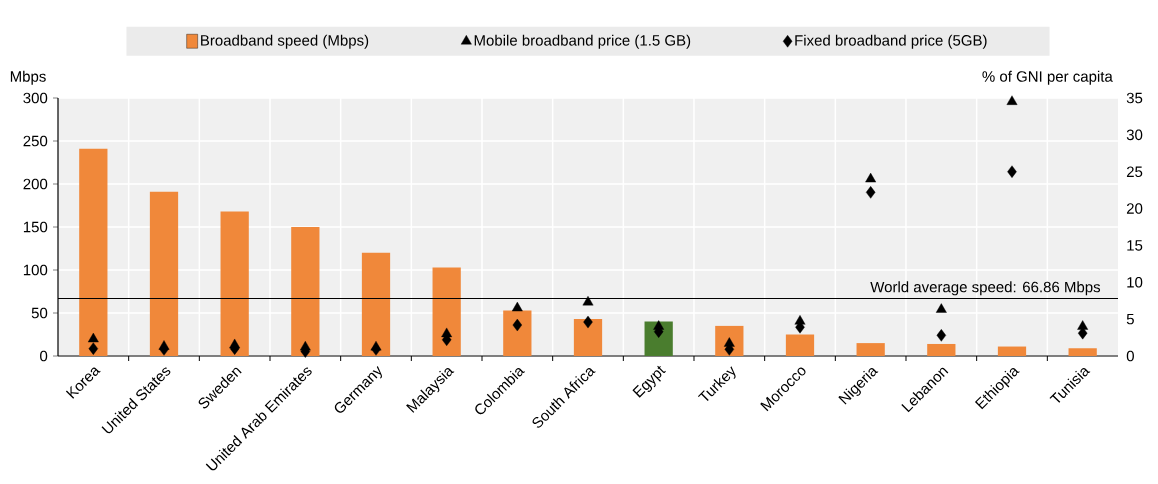 The width and height of the screenshot is (1158, 484). I want to click on legend-label: Fixed broadband price (5GB), so click(891, 41).